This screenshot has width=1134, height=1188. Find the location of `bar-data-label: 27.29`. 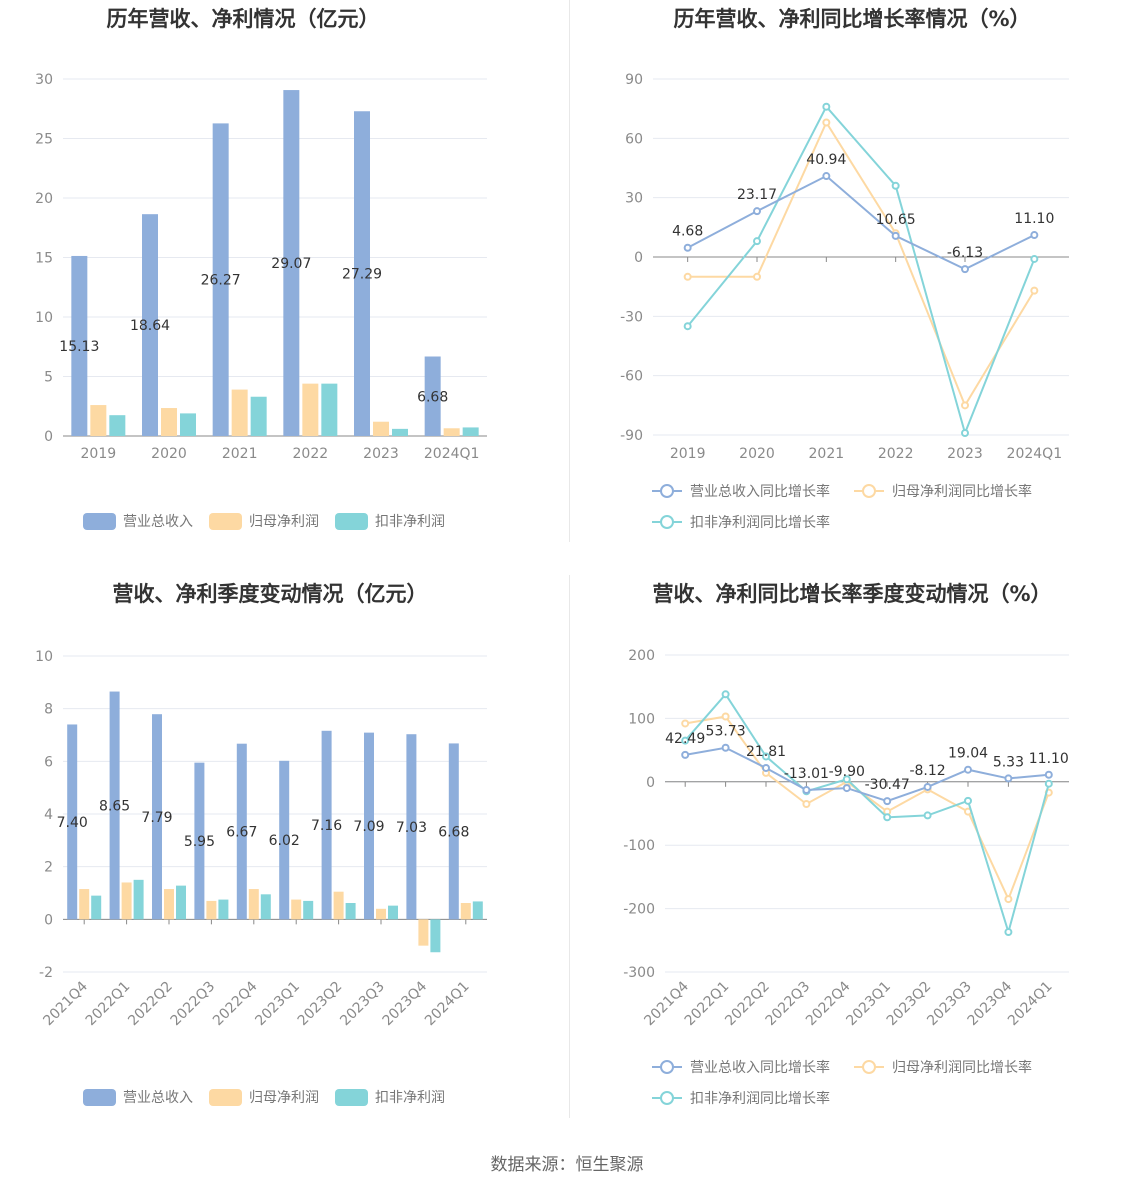

bar-data-label: 27.29 is located at coordinates (362, 275).